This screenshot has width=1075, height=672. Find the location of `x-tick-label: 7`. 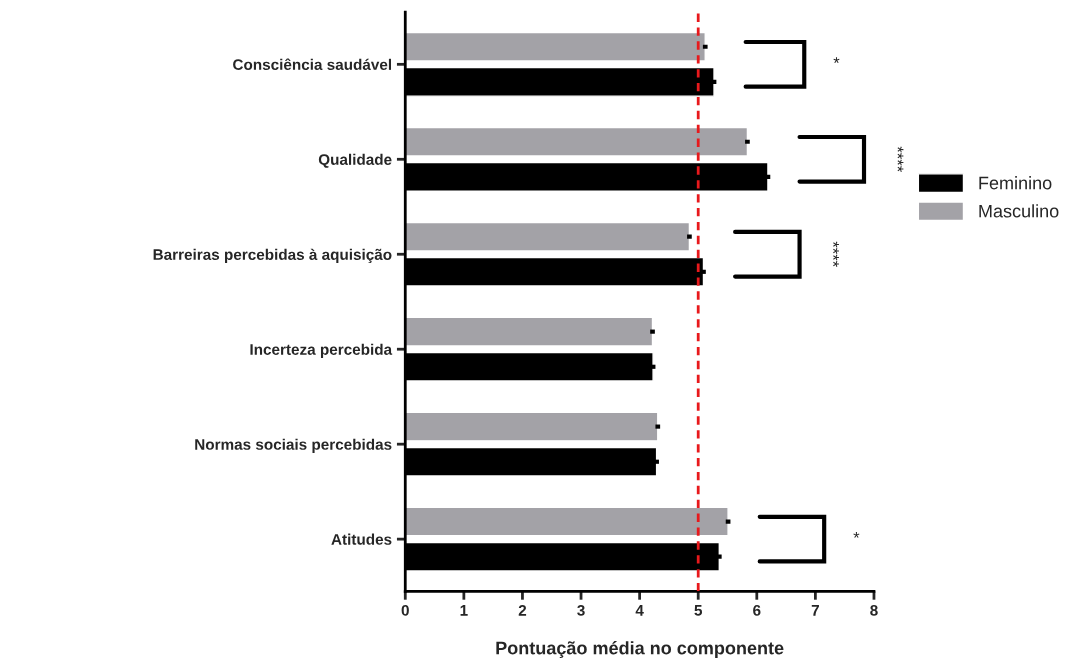

x-tick-label: 7 is located at coordinates (815, 610).